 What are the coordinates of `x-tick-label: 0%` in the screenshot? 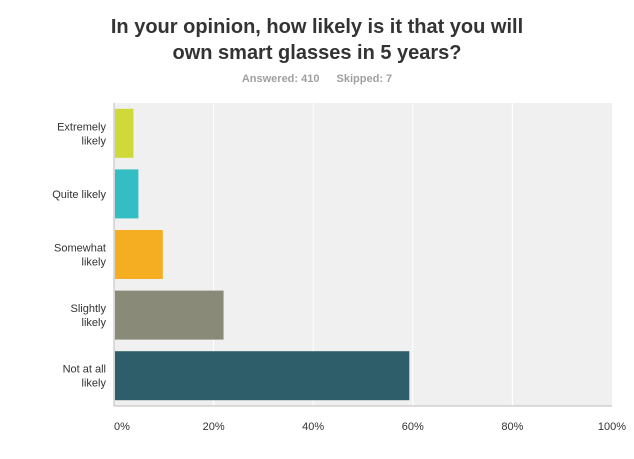 It's located at (122, 427).